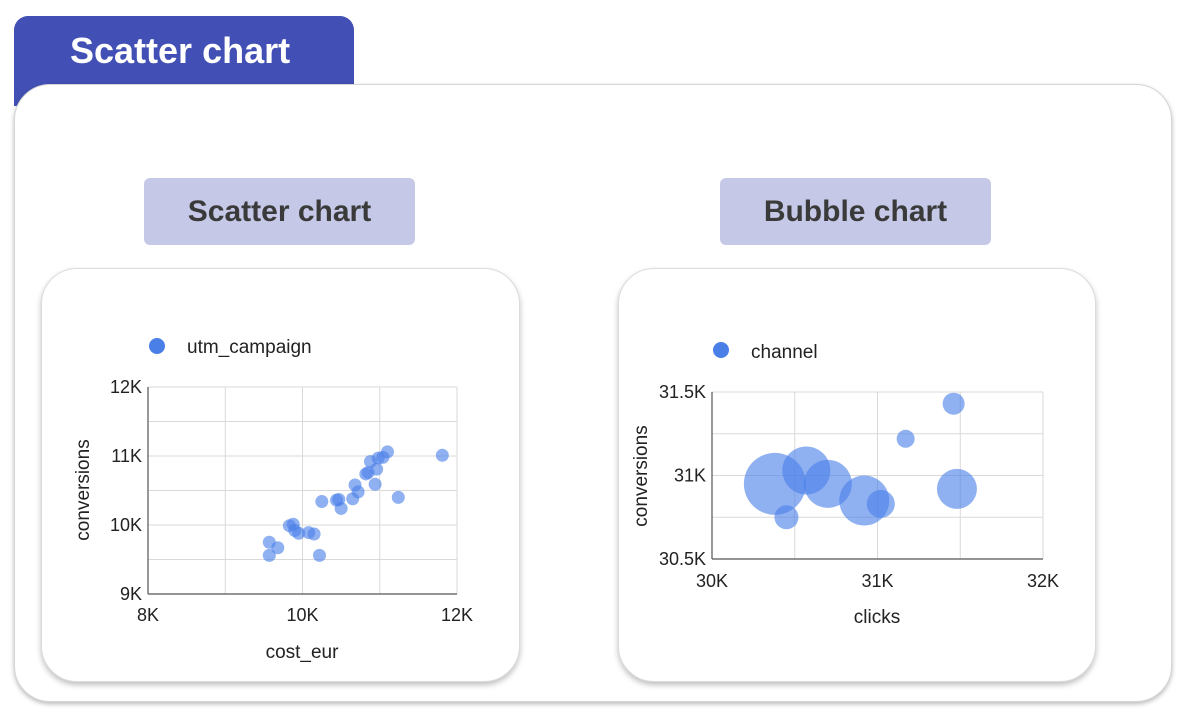  Describe the element at coordinates (690, 476) in the screenshot. I see `y-tick-label: 31K` at that location.